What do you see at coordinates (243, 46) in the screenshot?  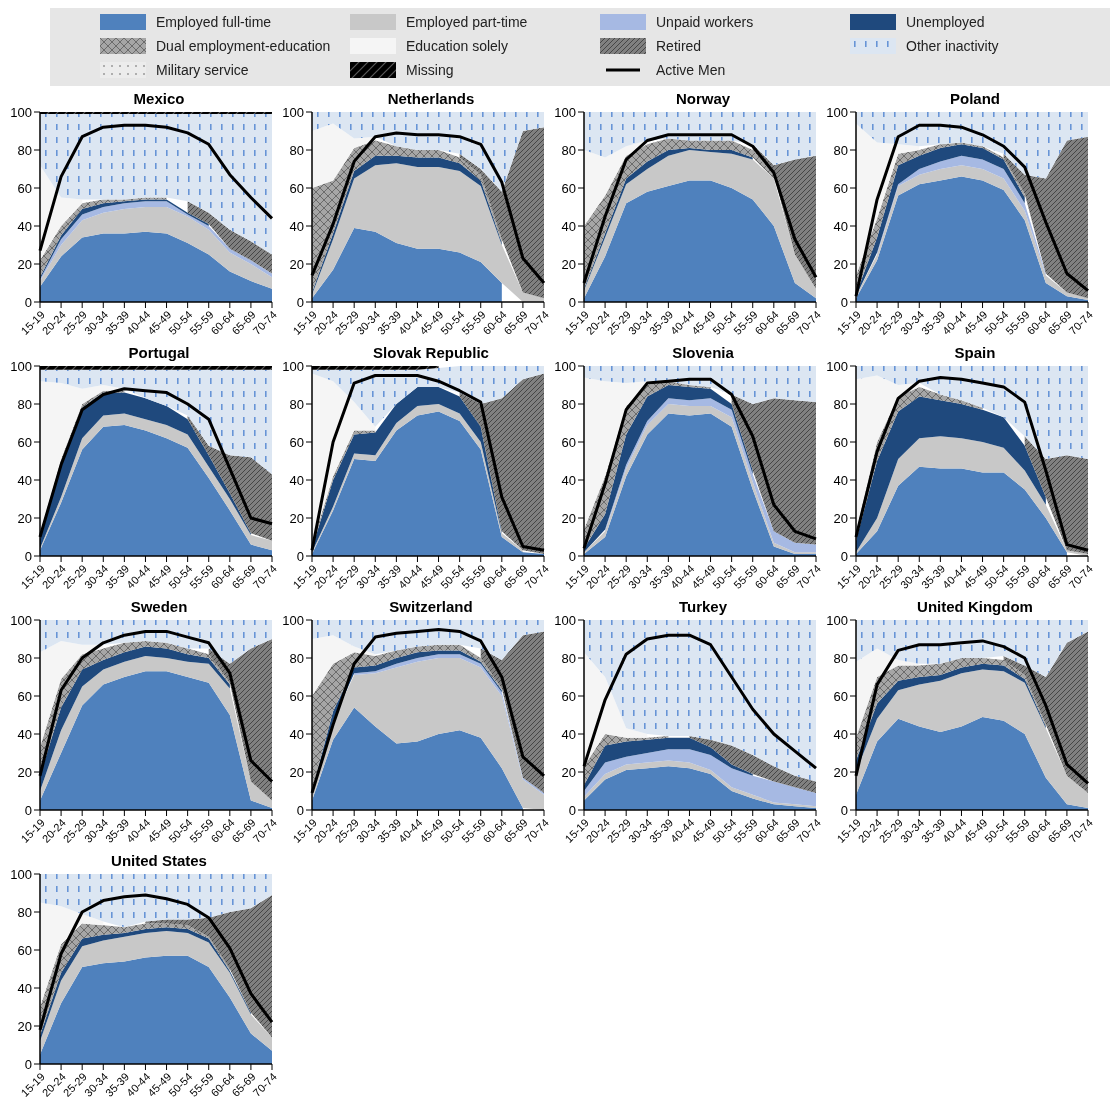 I see `legend-label: Dual employment-education` at bounding box center [243, 46].